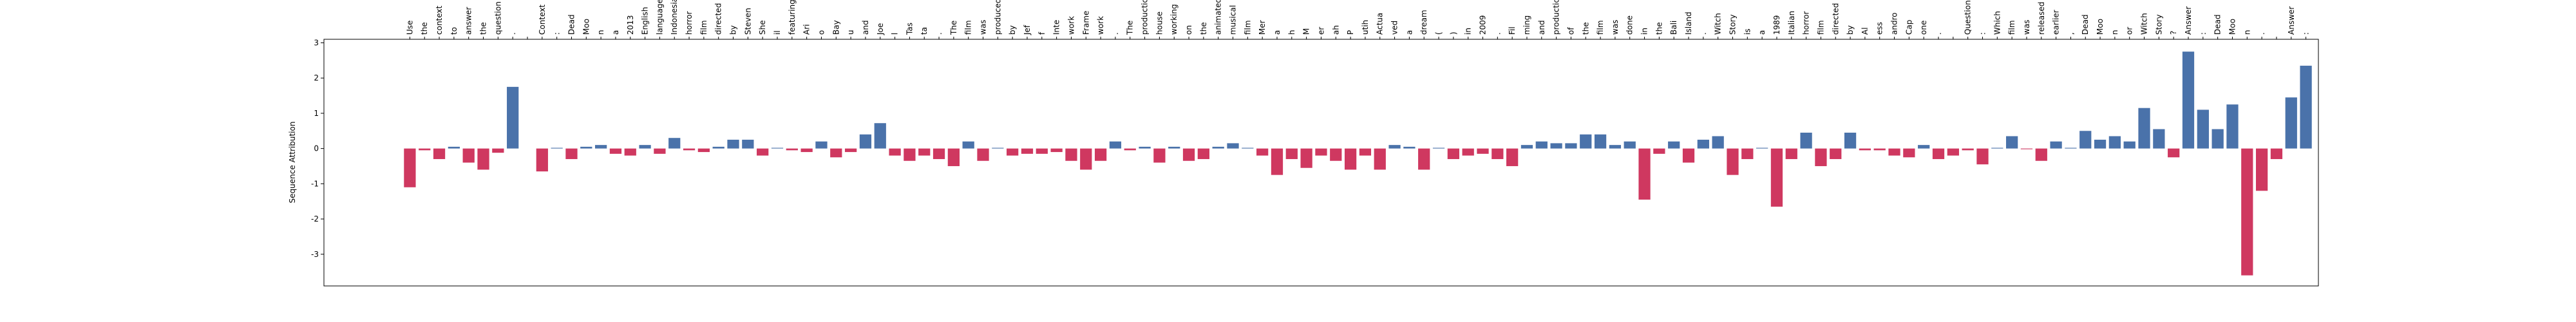  Describe the element at coordinates (850, 32) in the screenshot. I see `token-label: u` at that location.